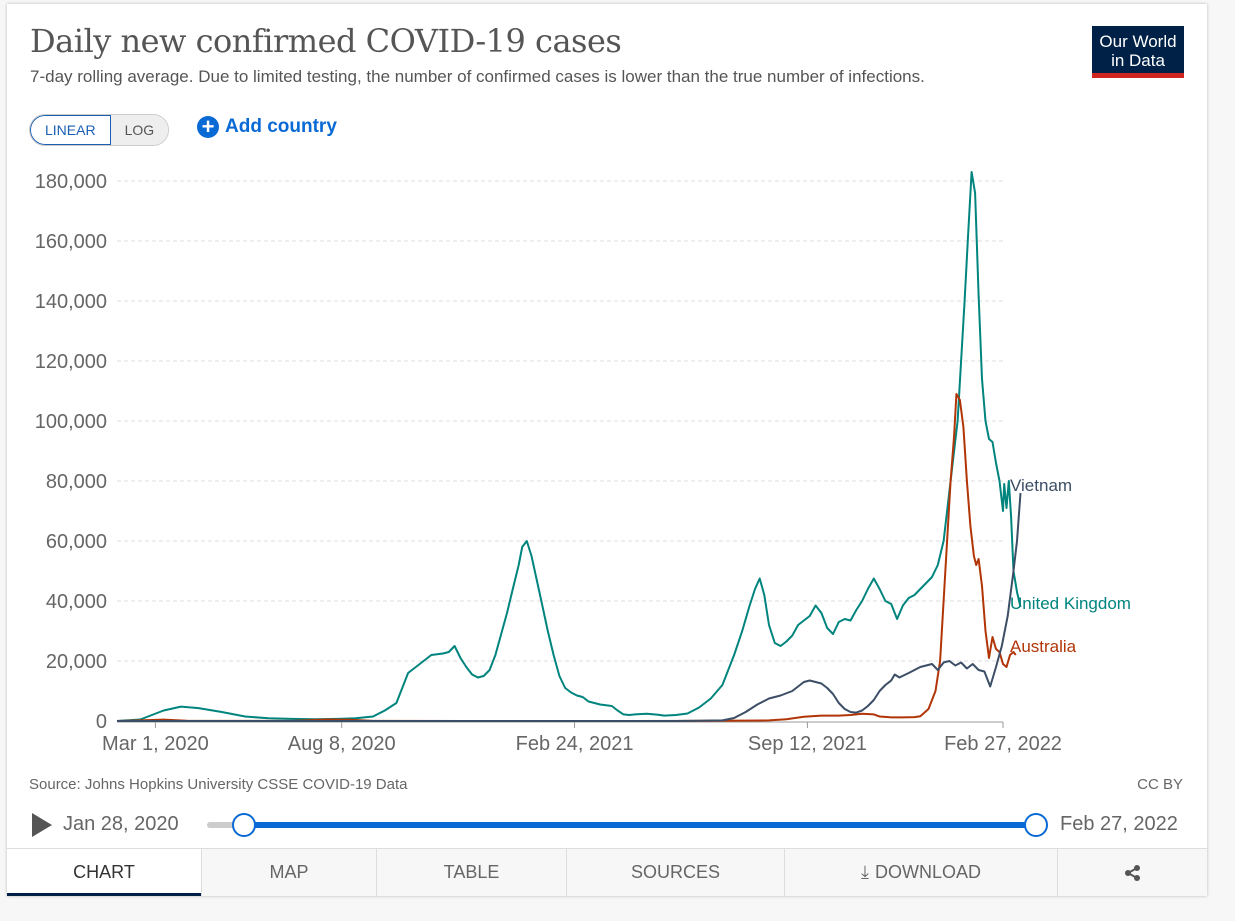 This screenshot has height=921, width=1235. I want to click on y-tick-label: 160,000, so click(71, 242).